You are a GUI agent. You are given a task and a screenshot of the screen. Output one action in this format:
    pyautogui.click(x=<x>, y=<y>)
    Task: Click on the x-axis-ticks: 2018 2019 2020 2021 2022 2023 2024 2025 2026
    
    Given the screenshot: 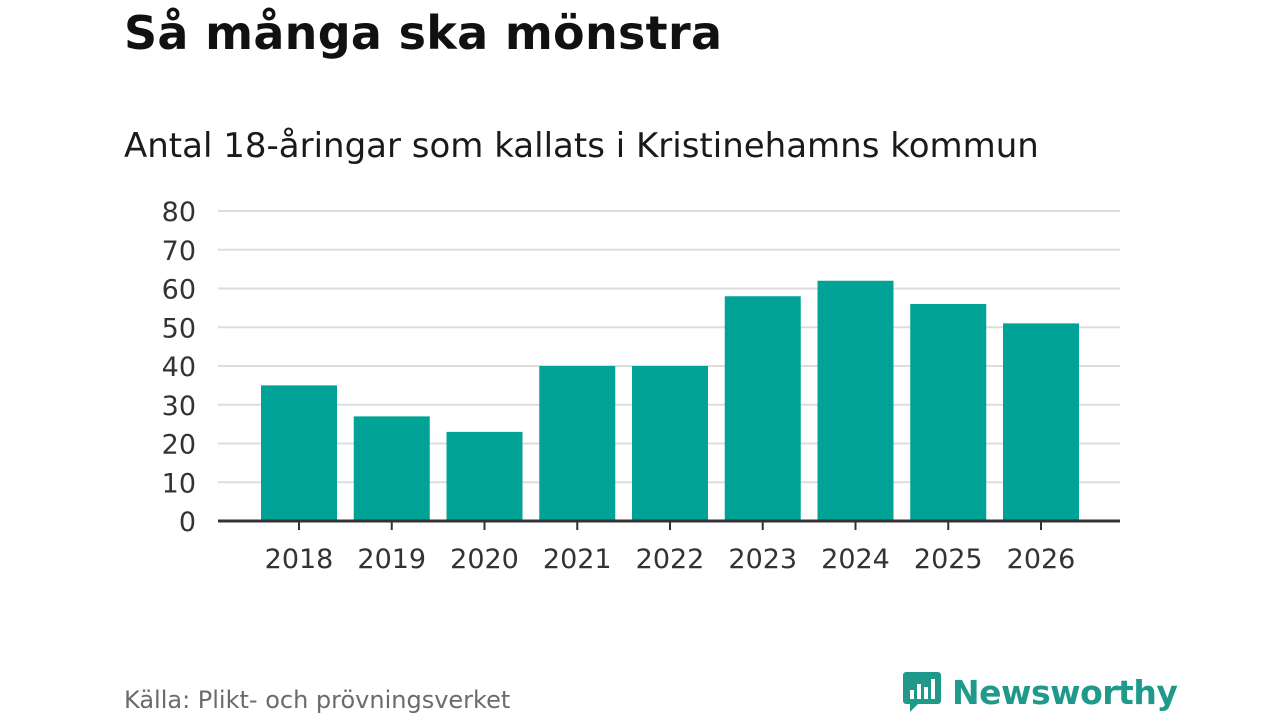 What is the action you would take?
    pyautogui.click(x=670, y=559)
    